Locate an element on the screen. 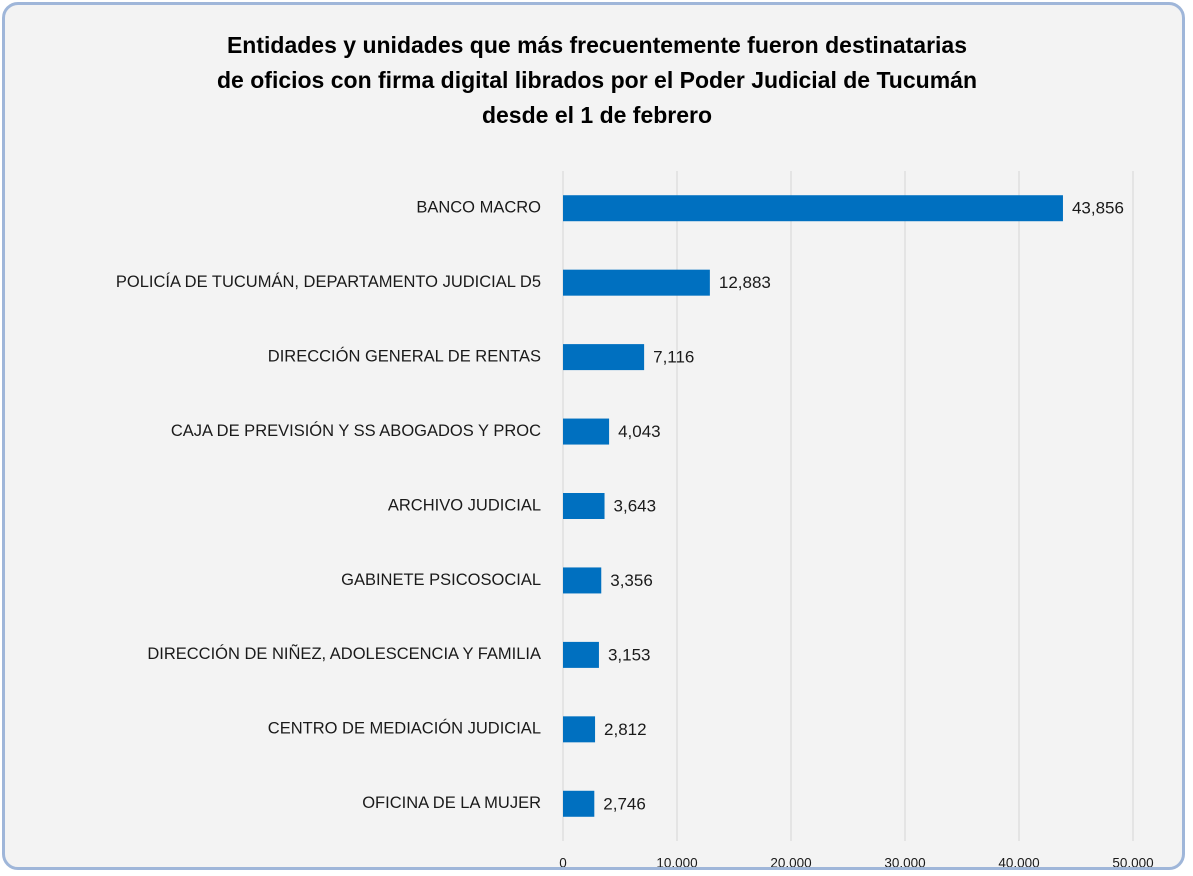 The height and width of the screenshot is (876, 1193). data-label: 2,746 is located at coordinates (624, 803).